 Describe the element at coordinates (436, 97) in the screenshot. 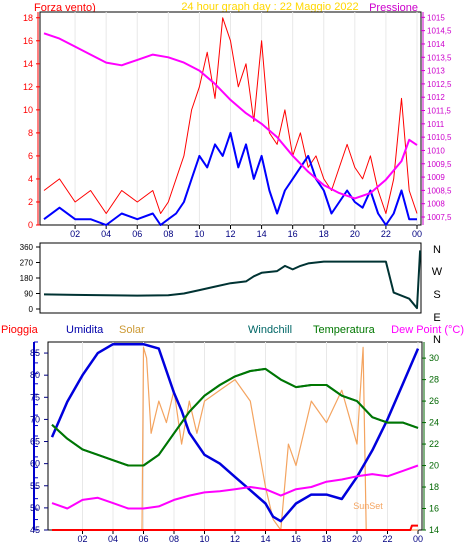

I see `pressure-ytick-label: 1012` at that location.